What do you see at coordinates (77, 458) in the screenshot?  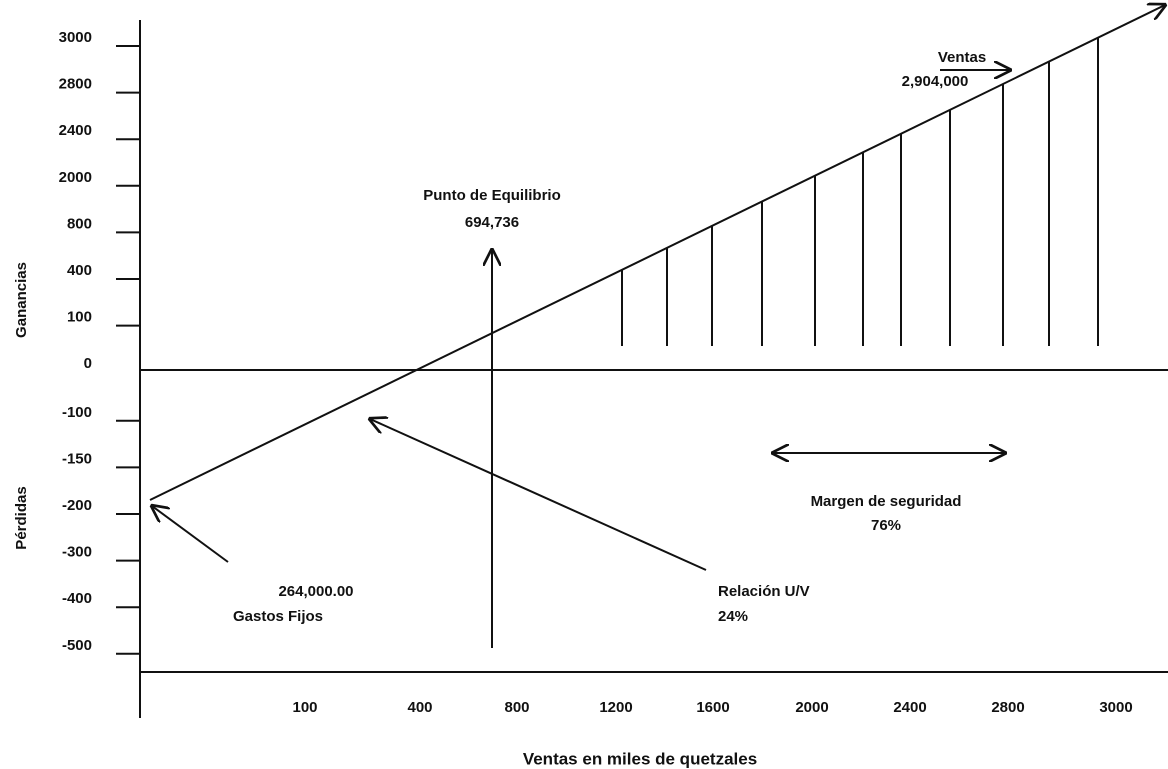 I see `y-tick-label: -150` at bounding box center [77, 458].